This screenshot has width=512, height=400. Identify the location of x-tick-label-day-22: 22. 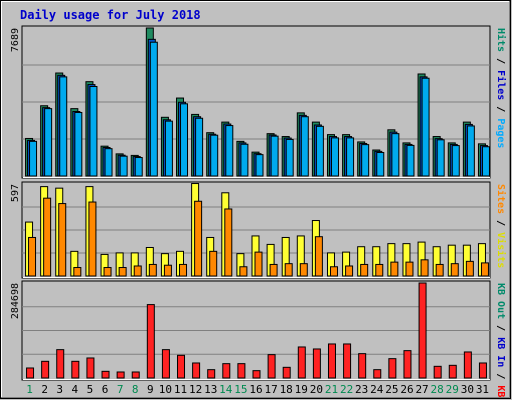
(346, 389).